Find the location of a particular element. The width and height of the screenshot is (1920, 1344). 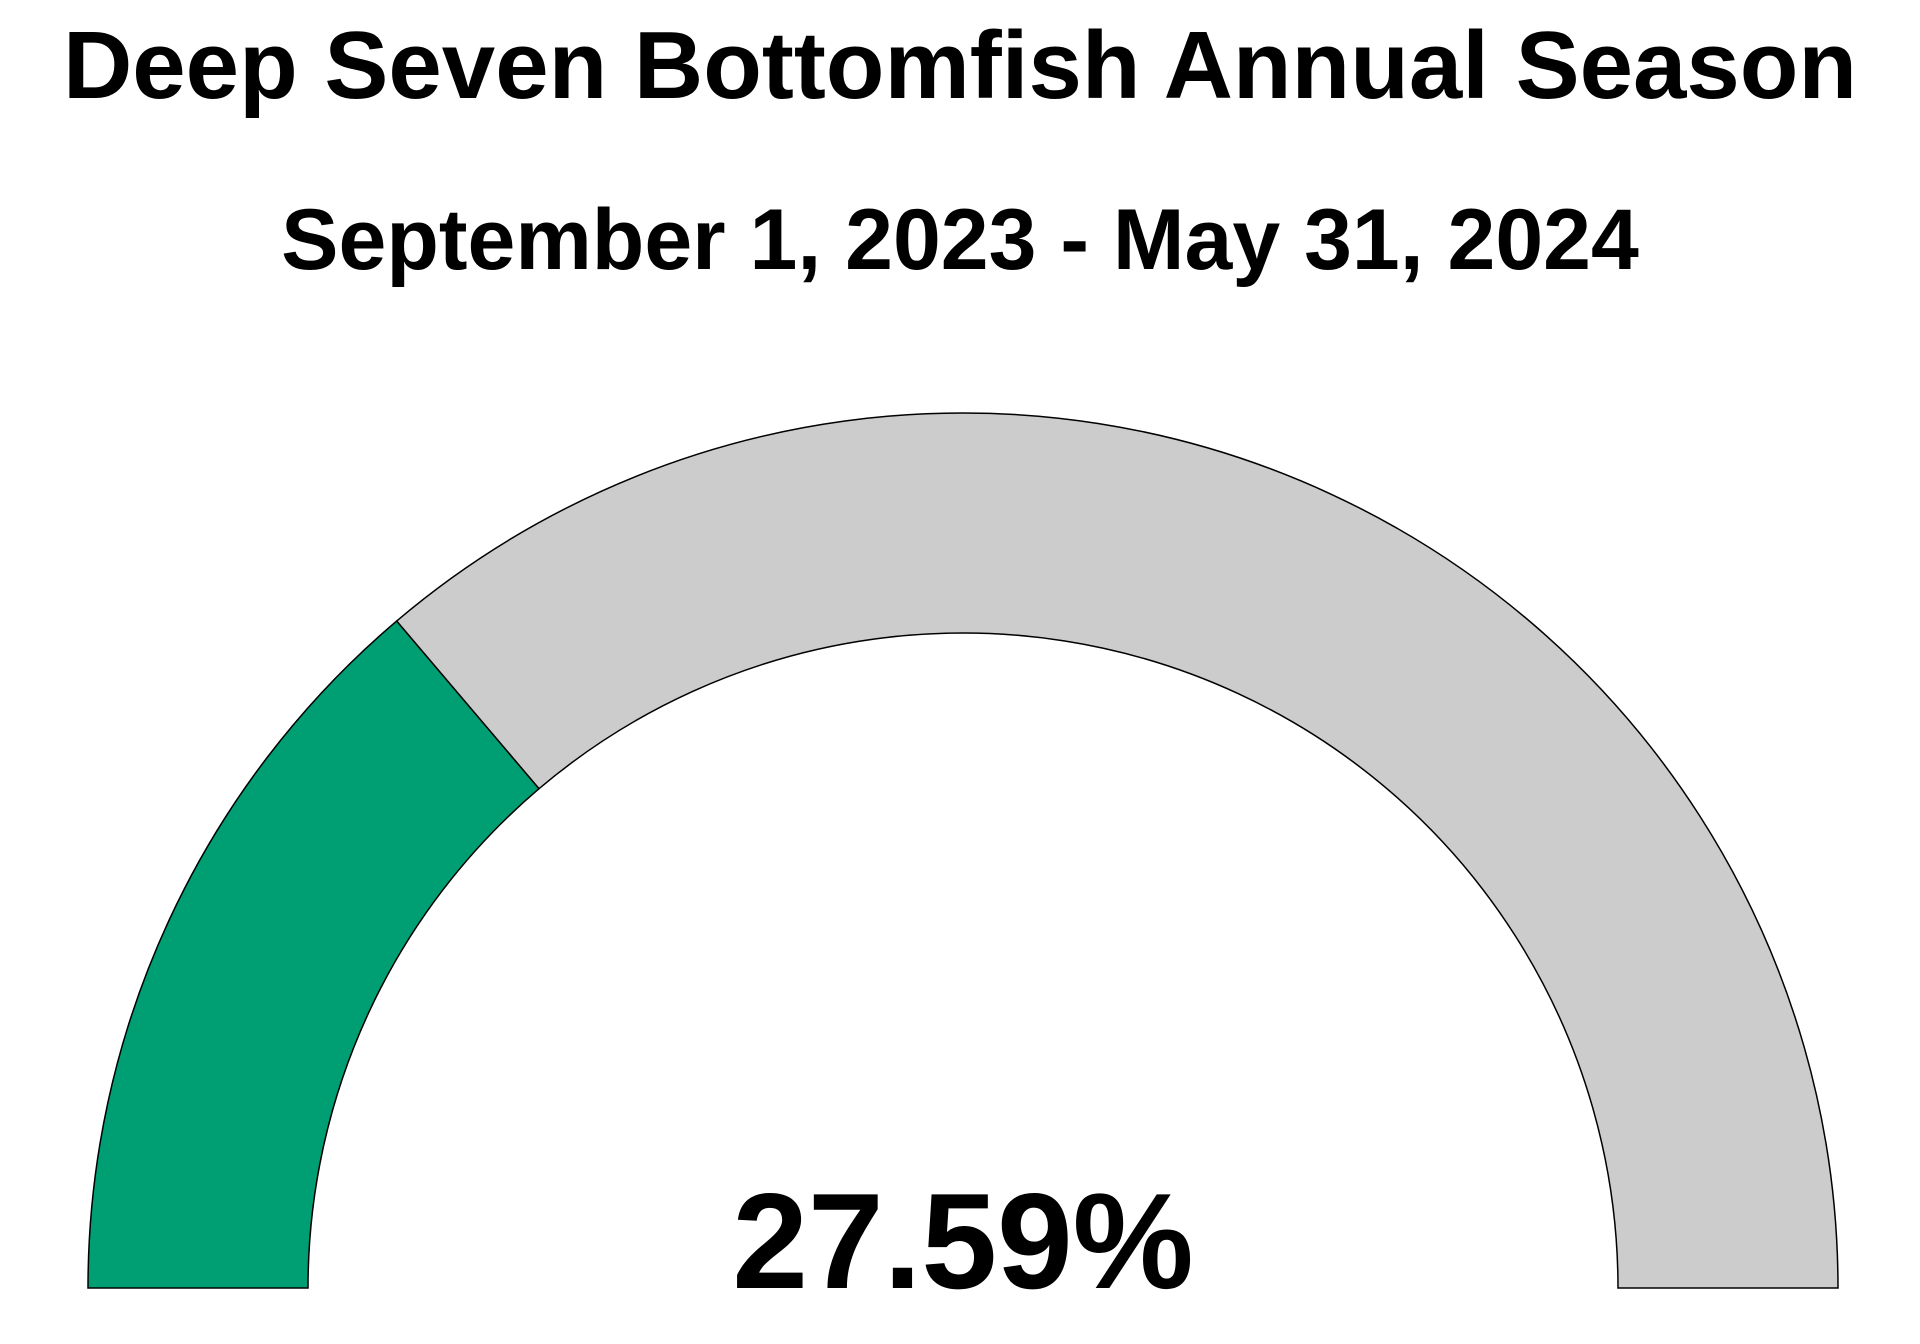

chart-title: Deep Seven Bottomfish Annual Season is located at coordinates (960, 65).